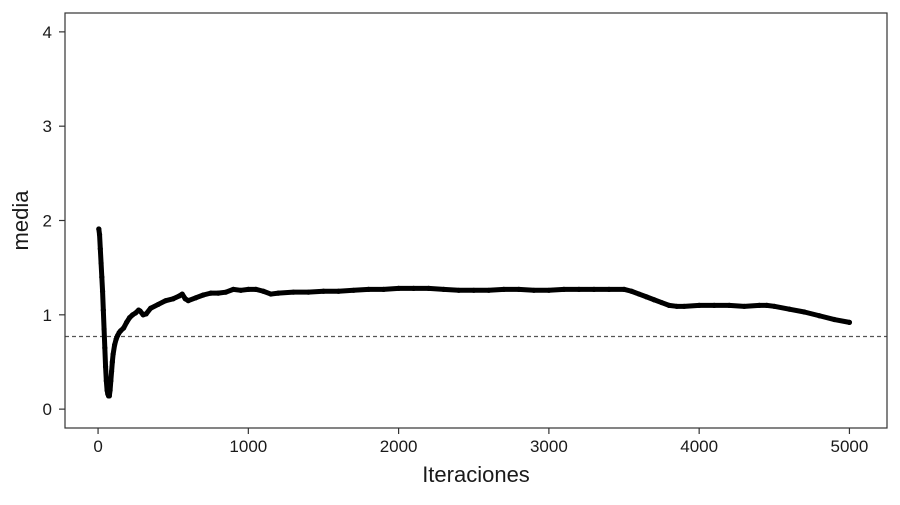 This screenshot has height=505, width=900. I want to click on x-tick-label: 3000, so click(549, 446).